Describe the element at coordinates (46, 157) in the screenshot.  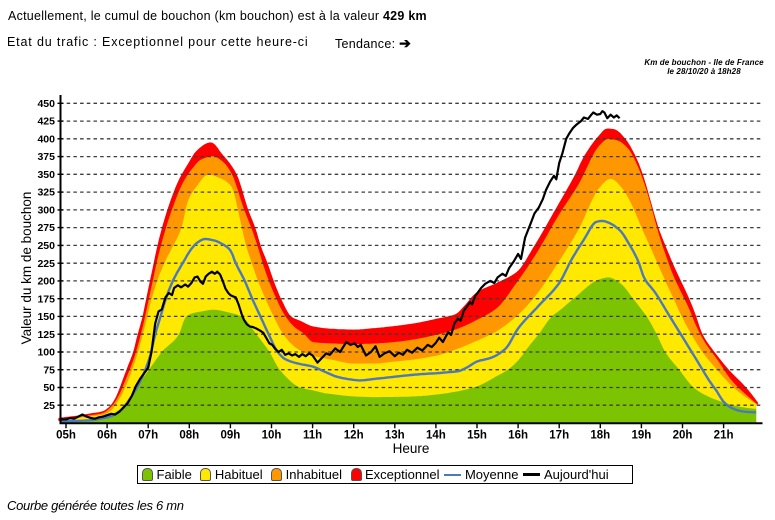
I see `svg-text: 375` at that location.